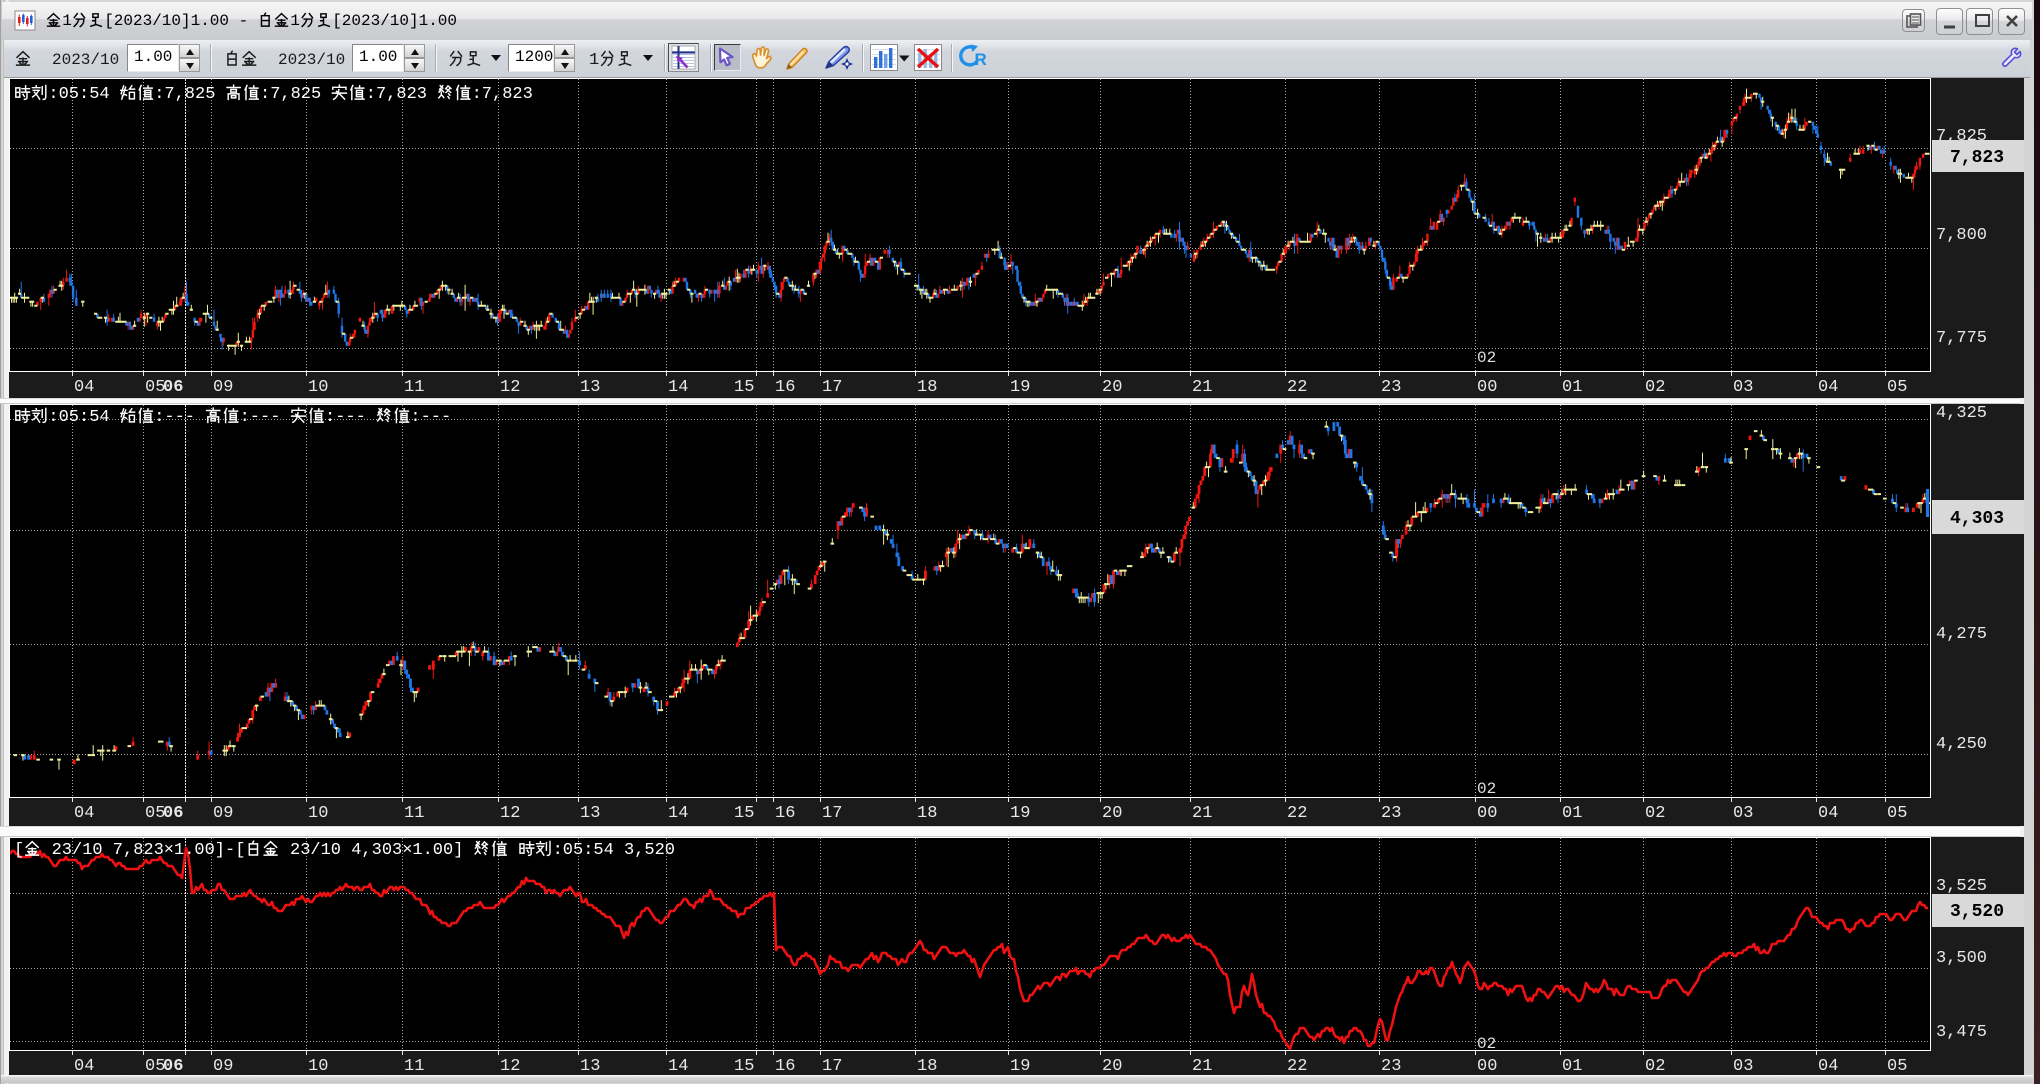 The height and width of the screenshot is (1084, 2040). Describe the element at coordinates (614, 850) in the screenshot. I see `svg-text: :05:54 3,520` at that location.